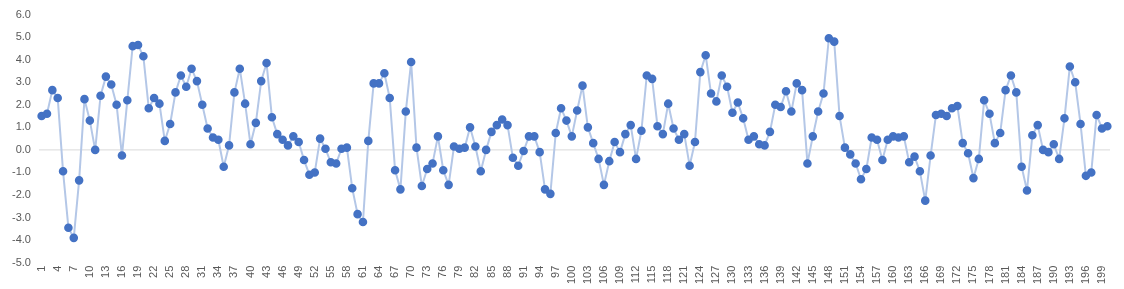 The width and height of the screenshot is (1124, 289). I want to click on x-tick-label: 76, so click(442, 271).